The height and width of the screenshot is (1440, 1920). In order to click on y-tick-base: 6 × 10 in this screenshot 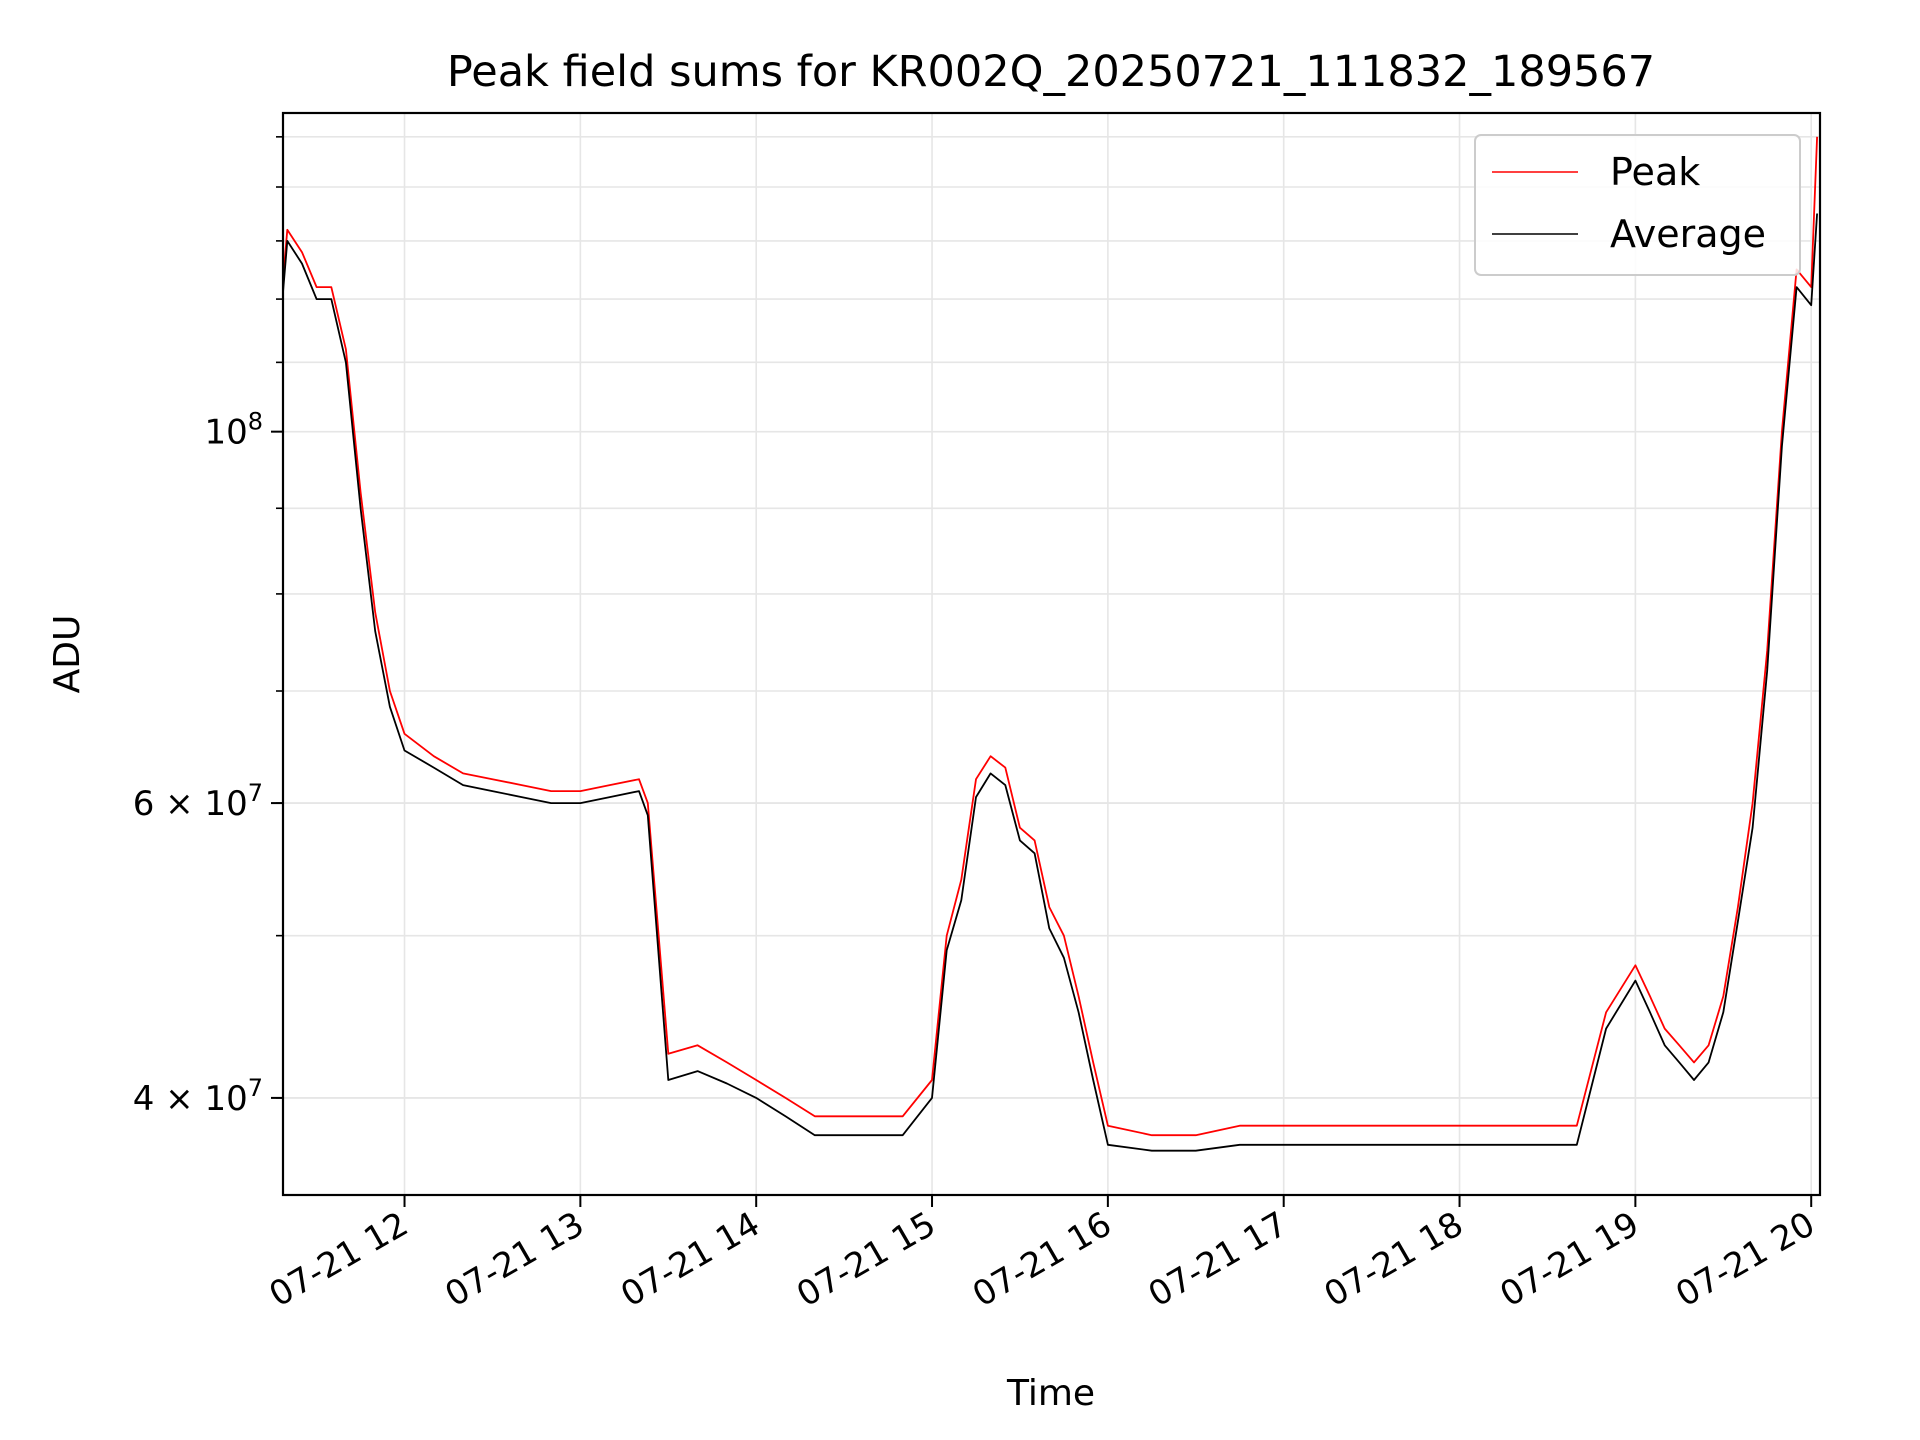, I will do `click(190, 804)`.